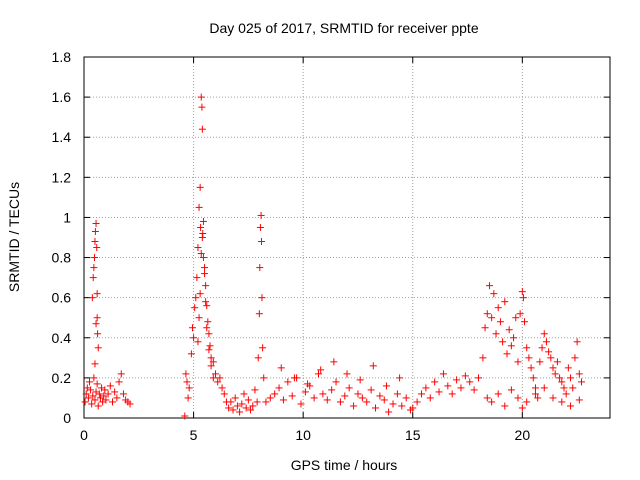 The height and width of the screenshot is (480, 640). Describe the element at coordinates (62, 237) in the screenshot. I see `y-tick-labels: 0 0.2 0.4 0.6 0.8 1 1.2 1.4 1.6 1.8` at that location.